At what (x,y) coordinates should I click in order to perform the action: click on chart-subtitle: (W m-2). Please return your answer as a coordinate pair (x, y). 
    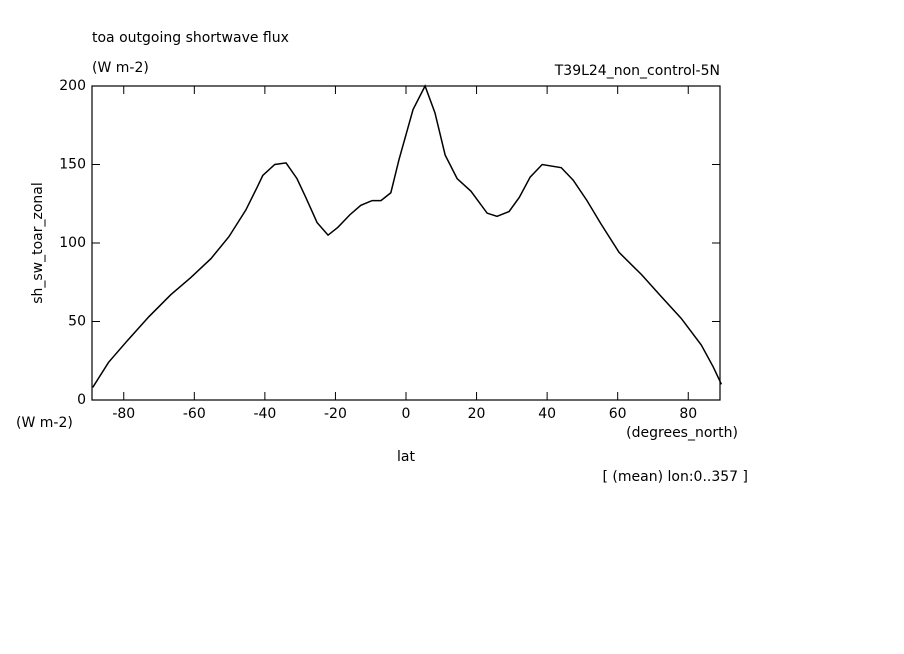
    Looking at the image, I should click on (120, 68).